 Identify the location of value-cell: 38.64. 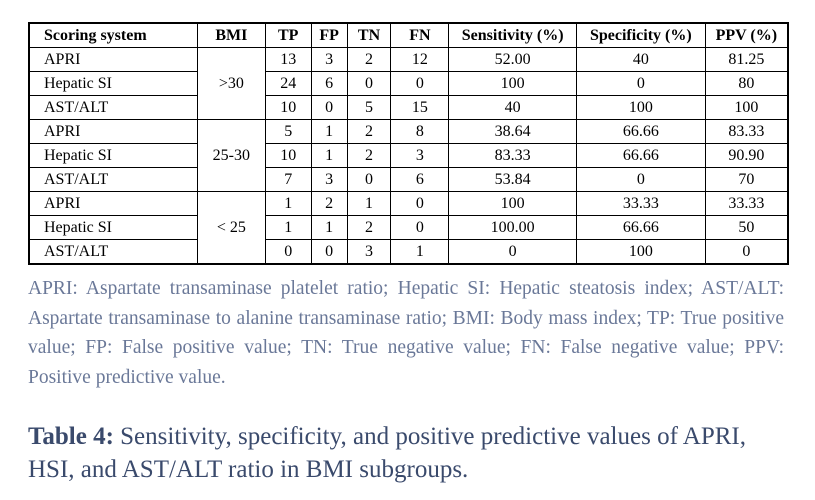
(512, 131).